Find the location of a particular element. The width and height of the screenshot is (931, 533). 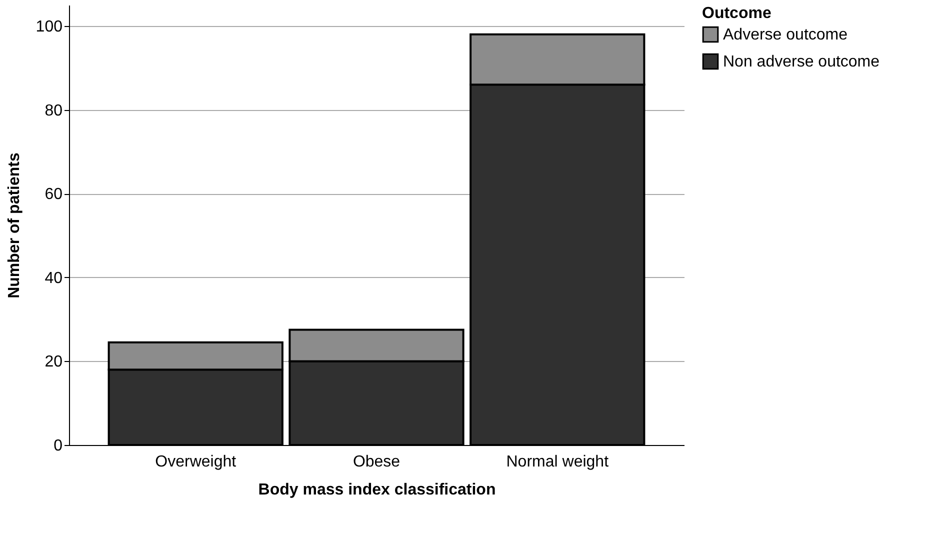

y-tick-label: 80 is located at coordinates (53, 111).